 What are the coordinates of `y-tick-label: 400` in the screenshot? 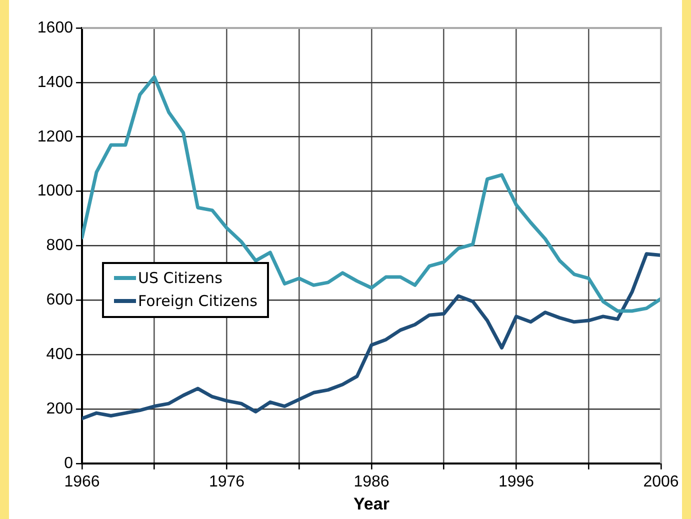 It's located at (60, 354).